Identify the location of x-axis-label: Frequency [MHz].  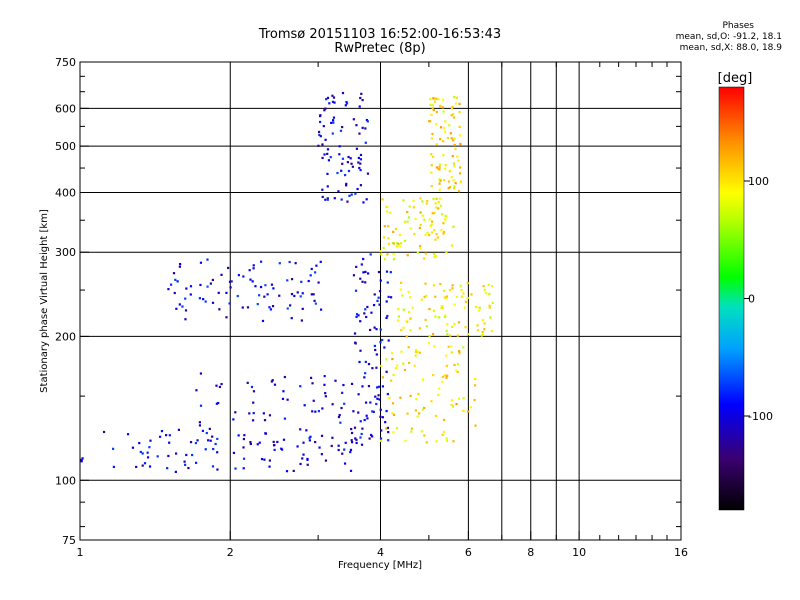
(380, 565).